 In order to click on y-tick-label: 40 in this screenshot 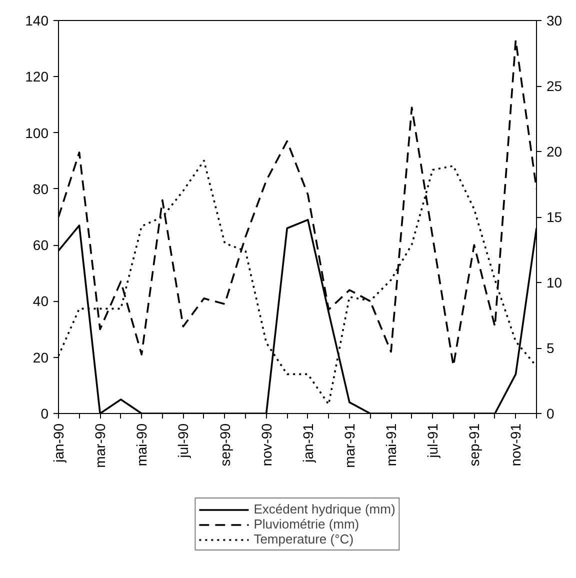, I will do `click(40, 301)`.